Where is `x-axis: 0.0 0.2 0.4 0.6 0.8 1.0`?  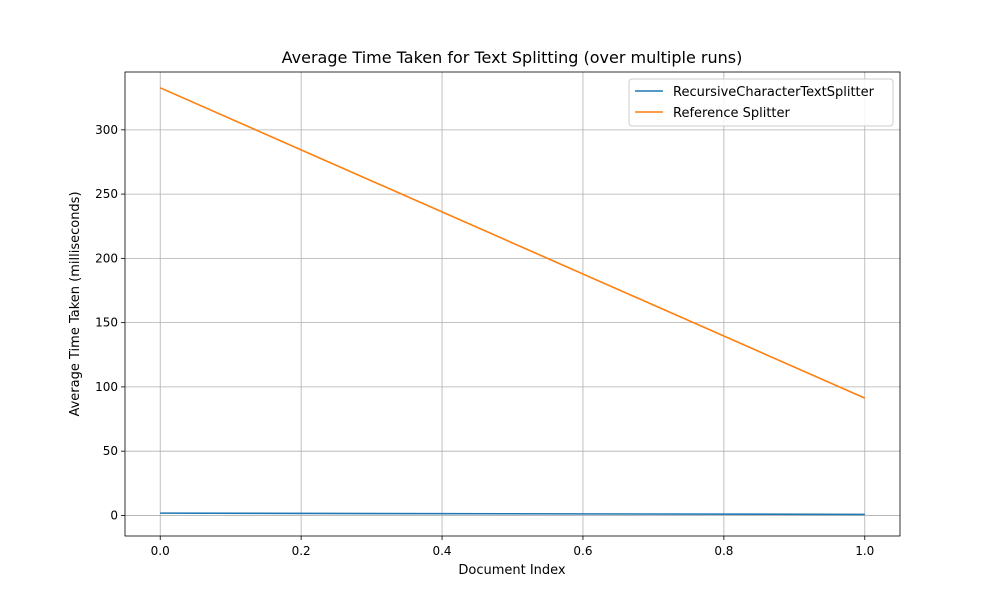
x-axis: 0.0 0.2 0.4 0.6 0.8 1.0 is located at coordinates (512, 547).